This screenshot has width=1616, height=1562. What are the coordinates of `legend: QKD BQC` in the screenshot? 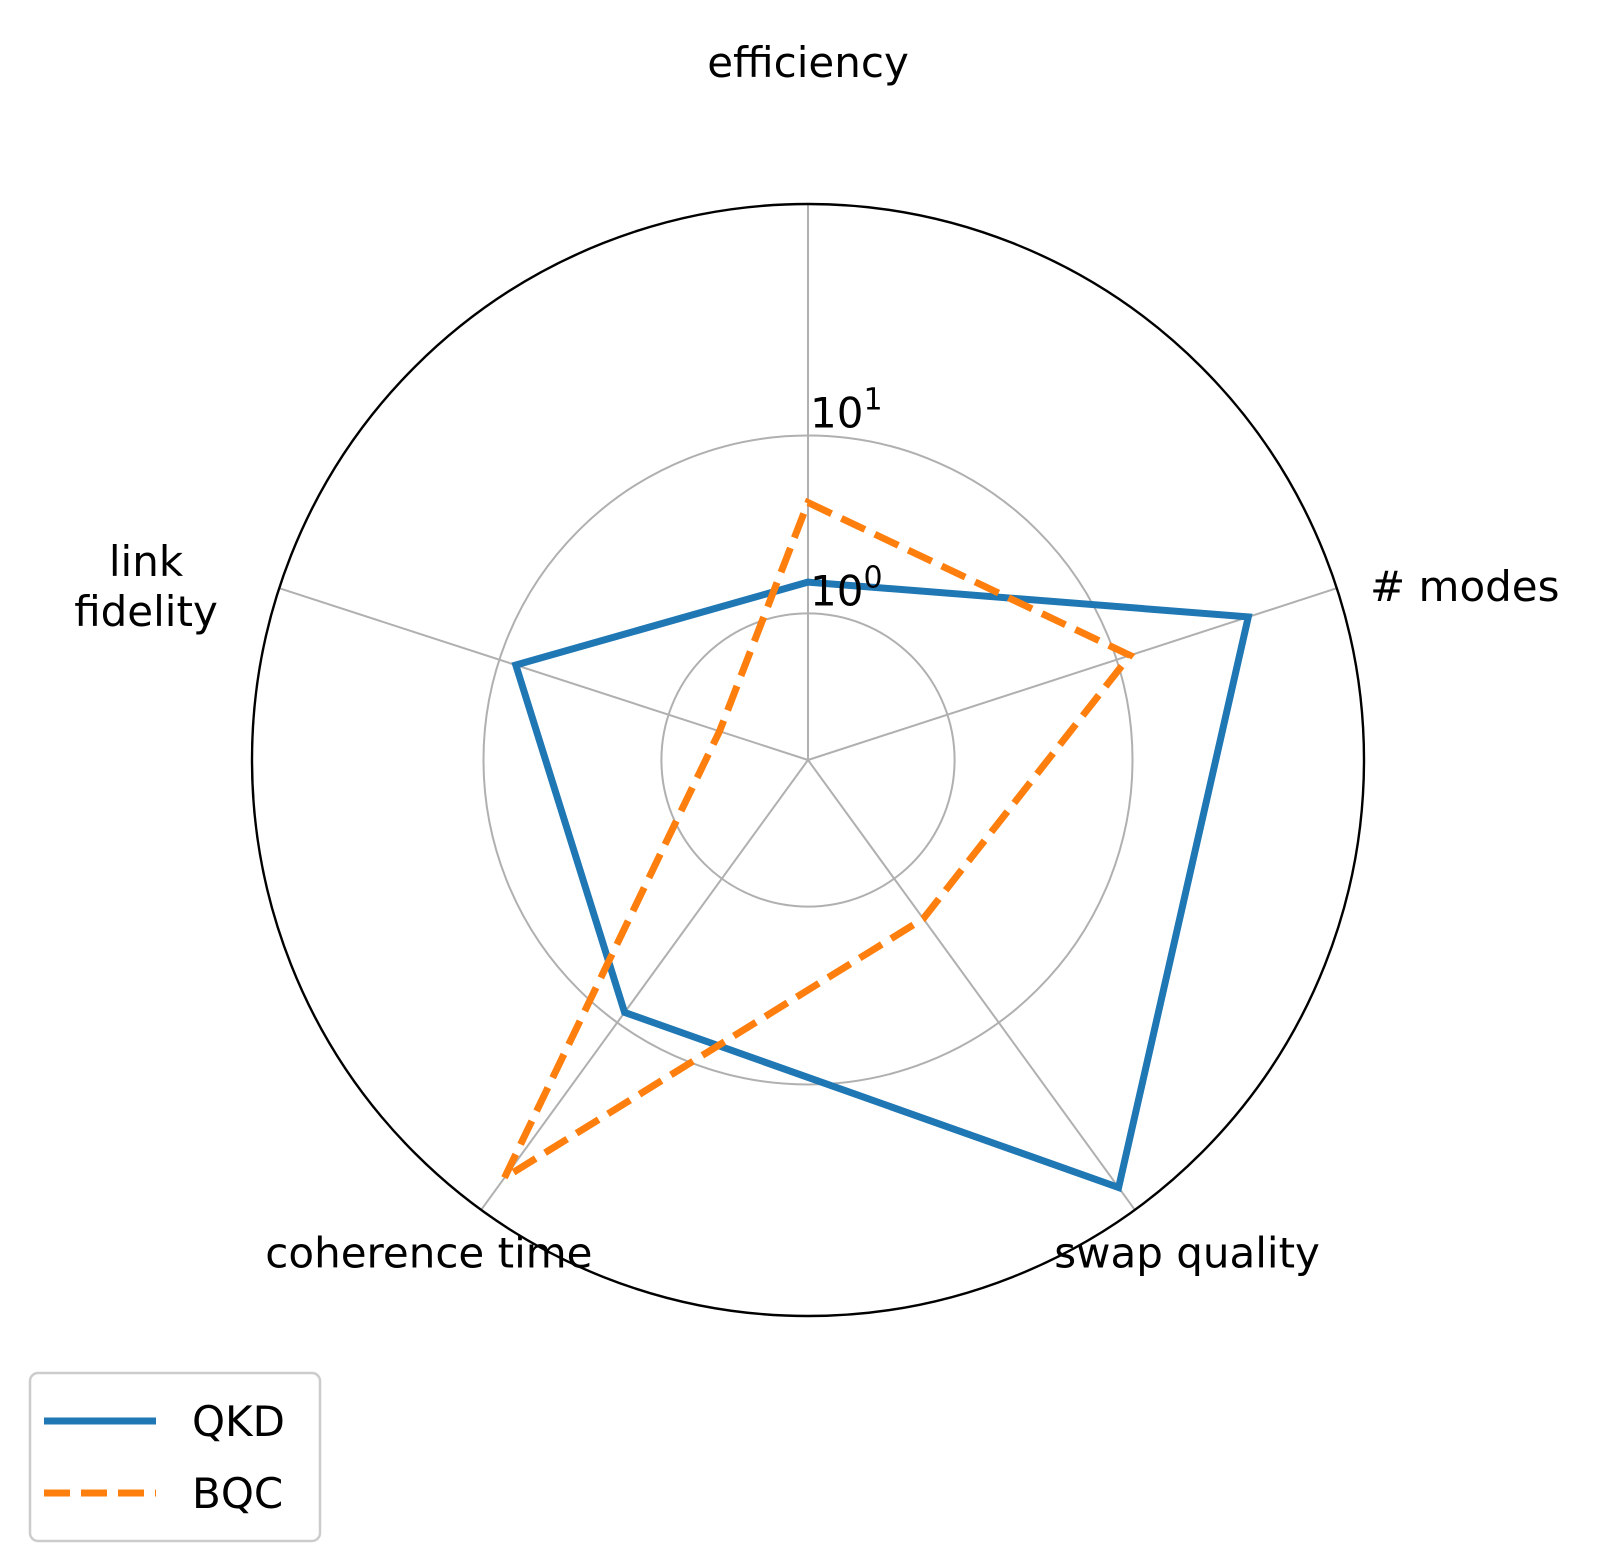 It's located at (175, 1457).